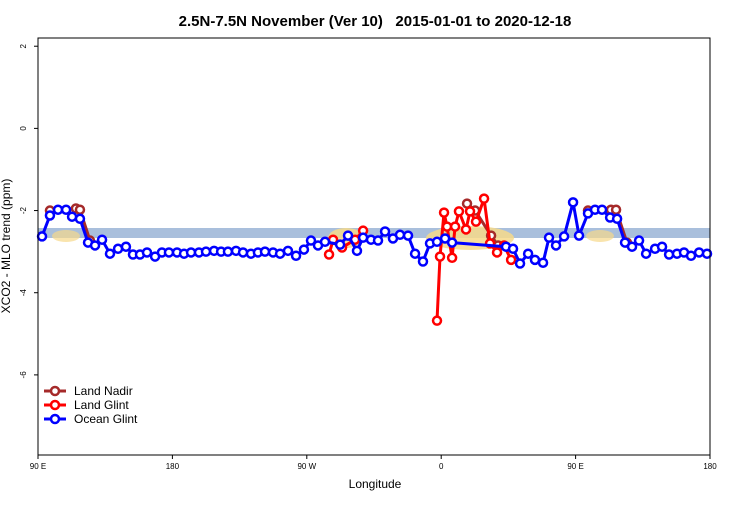 The image size is (750, 505). What do you see at coordinates (441, 466) in the screenshot?
I see `x-tick-label: 0` at bounding box center [441, 466].